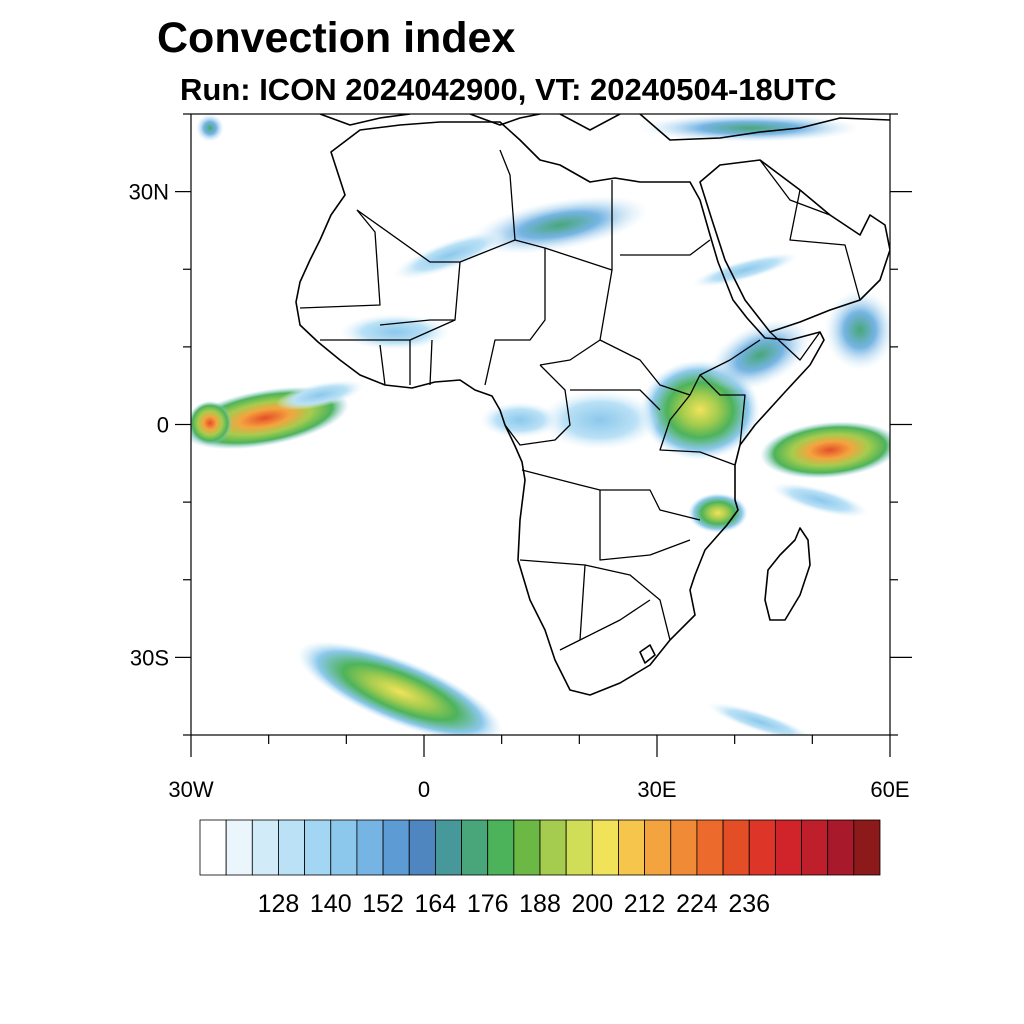 The image size is (1024, 1024). What do you see at coordinates (750, 128) in the screenshot?
I see `convection-mediterranean` at bounding box center [750, 128].